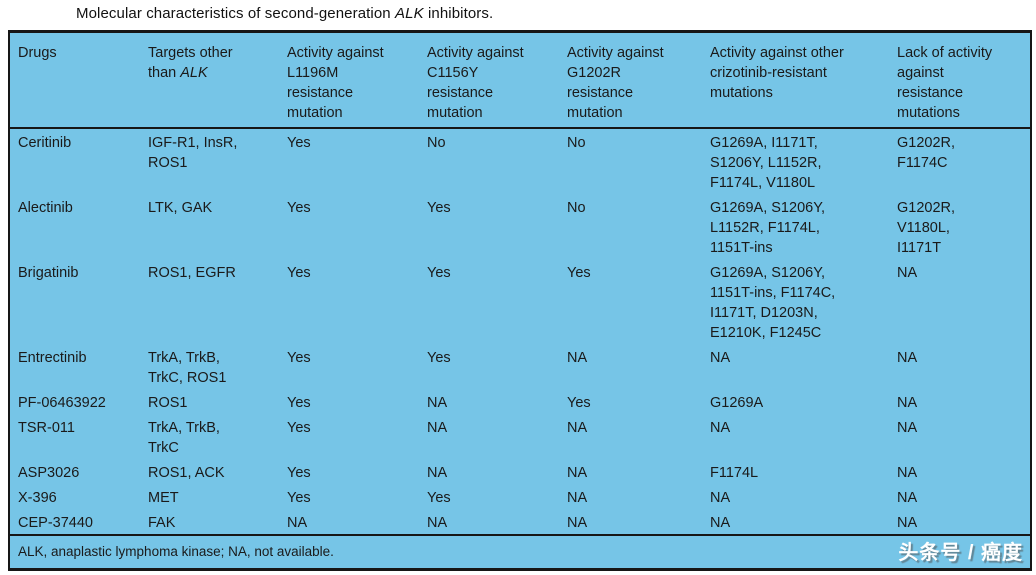 The height and width of the screenshot is (575, 1036). Describe the element at coordinates (520, 401) in the screenshot. I see `table-row-pf-06463922: PF-06463922 ROS1 Yes NA Yes G1269A NA` at that location.